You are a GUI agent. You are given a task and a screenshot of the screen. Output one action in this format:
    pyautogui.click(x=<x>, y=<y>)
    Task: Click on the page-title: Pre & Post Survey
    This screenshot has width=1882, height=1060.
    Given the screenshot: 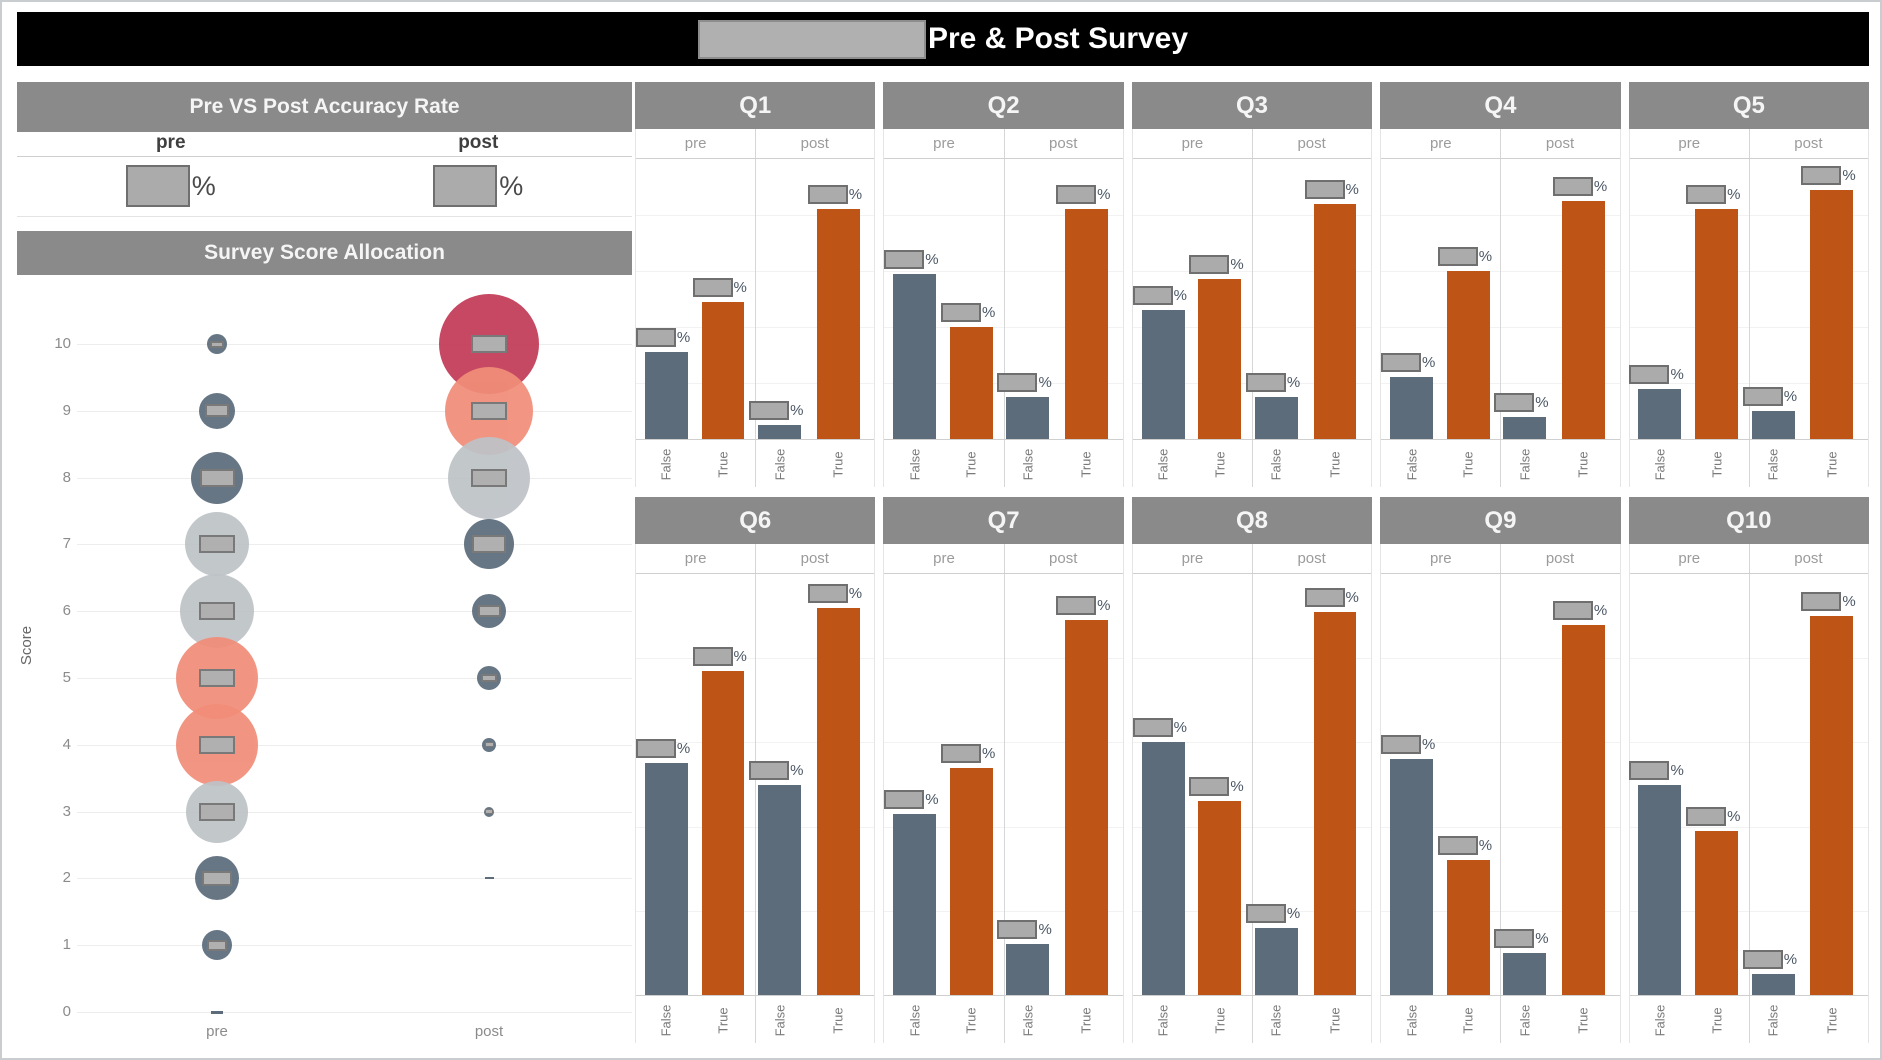 What is the action you would take?
    pyautogui.click(x=1058, y=38)
    